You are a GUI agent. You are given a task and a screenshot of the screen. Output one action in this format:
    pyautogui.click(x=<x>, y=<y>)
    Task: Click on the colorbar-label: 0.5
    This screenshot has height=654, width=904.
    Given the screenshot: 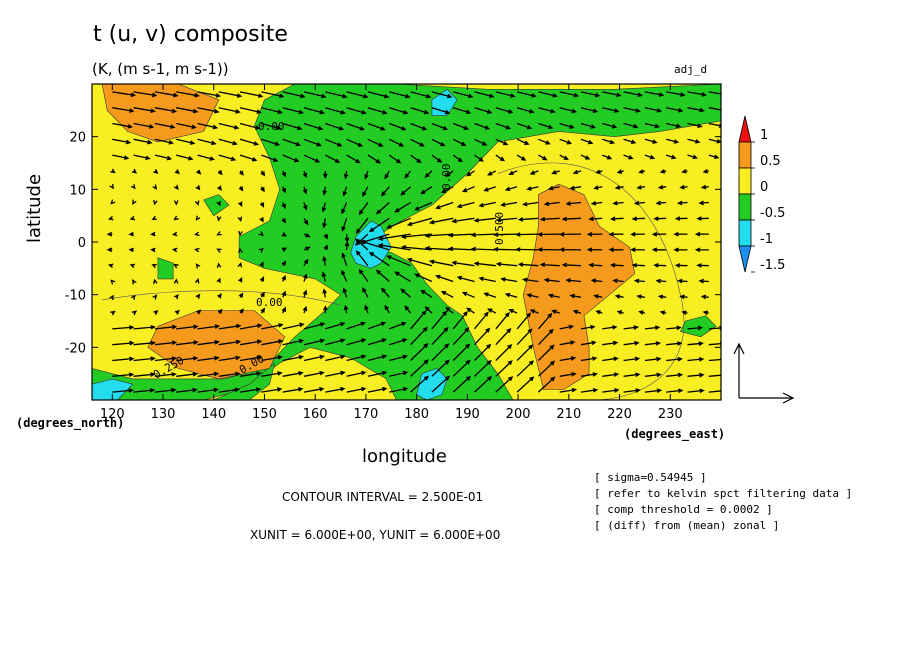 What is the action you would take?
    pyautogui.click(x=770, y=161)
    